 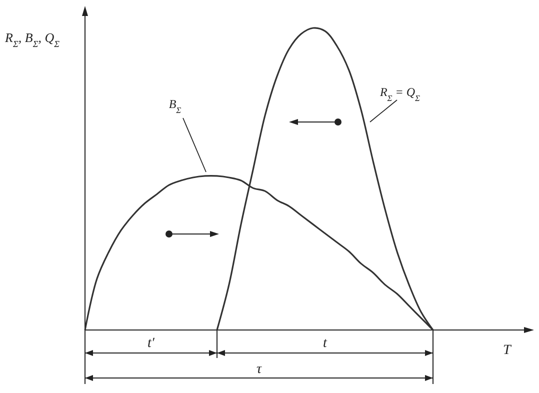 I want to click on text: B$_{Σ}$, so click(x=175, y=105).